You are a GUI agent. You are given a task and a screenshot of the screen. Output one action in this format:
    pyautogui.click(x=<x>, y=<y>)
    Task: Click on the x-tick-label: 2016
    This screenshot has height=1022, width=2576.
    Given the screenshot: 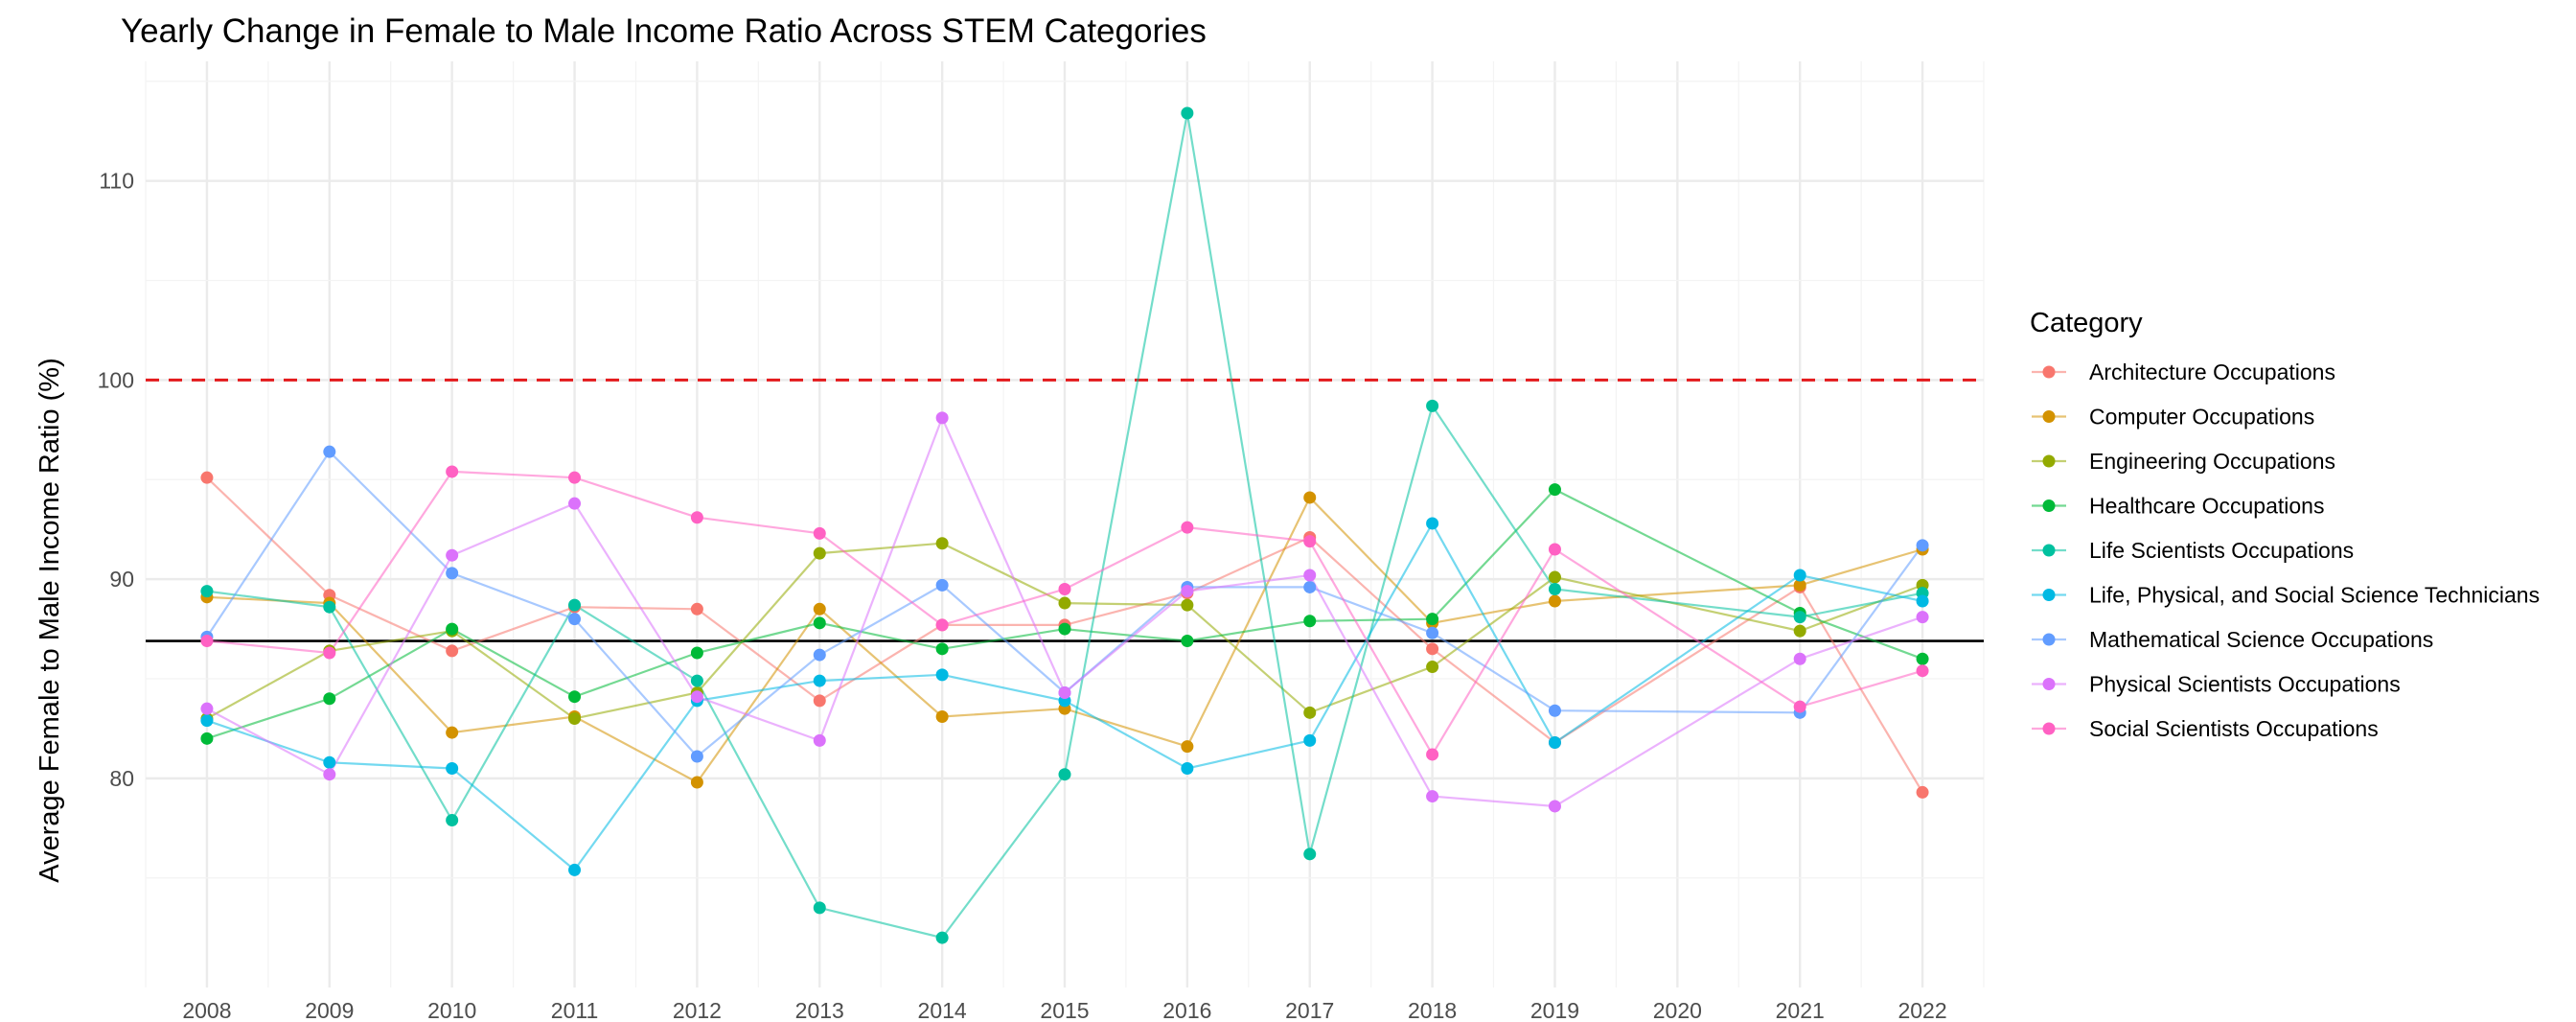 What is the action you would take?
    pyautogui.click(x=1186, y=1010)
    